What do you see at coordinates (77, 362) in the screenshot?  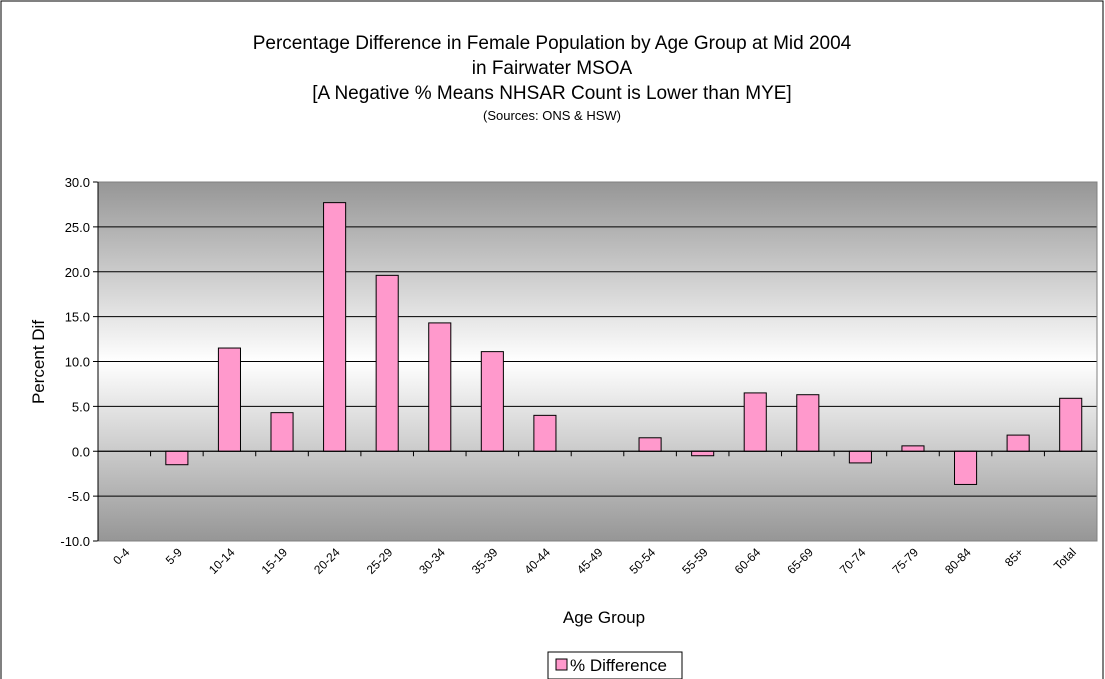 I see `y-tick-label: 10.0` at bounding box center [77, 362].